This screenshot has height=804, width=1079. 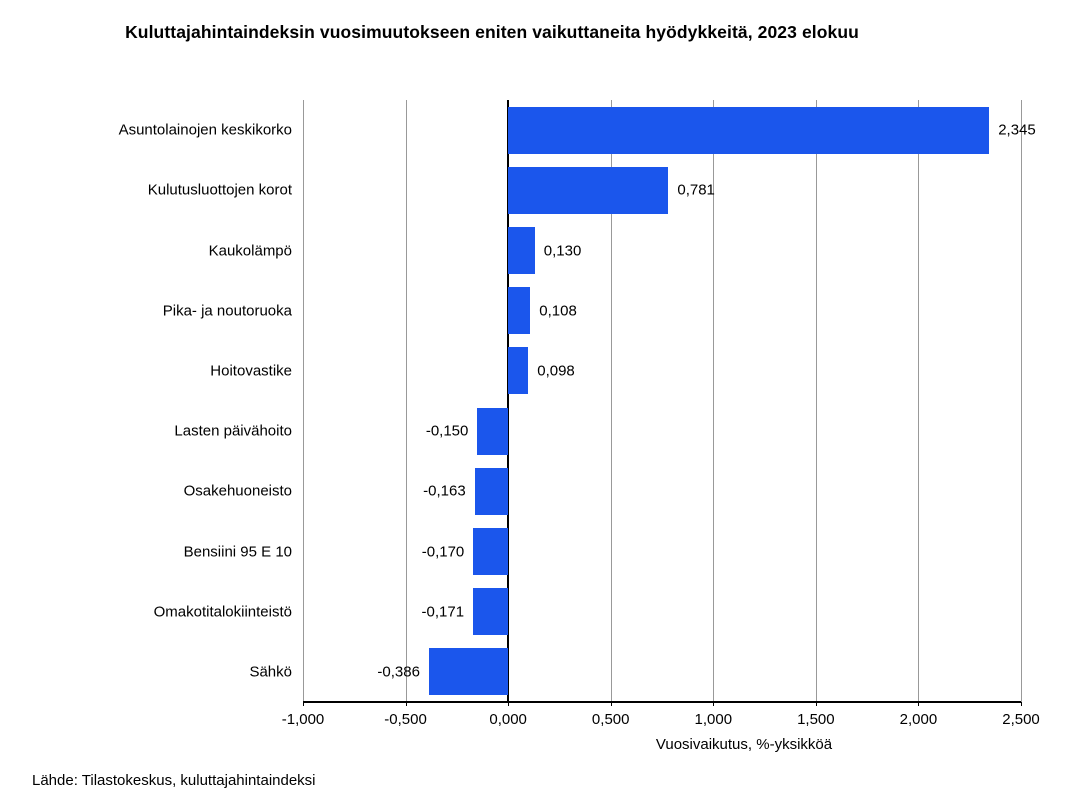 I want to click on category-label: Bensiini 95 E 10, so click(x=237, y=551).